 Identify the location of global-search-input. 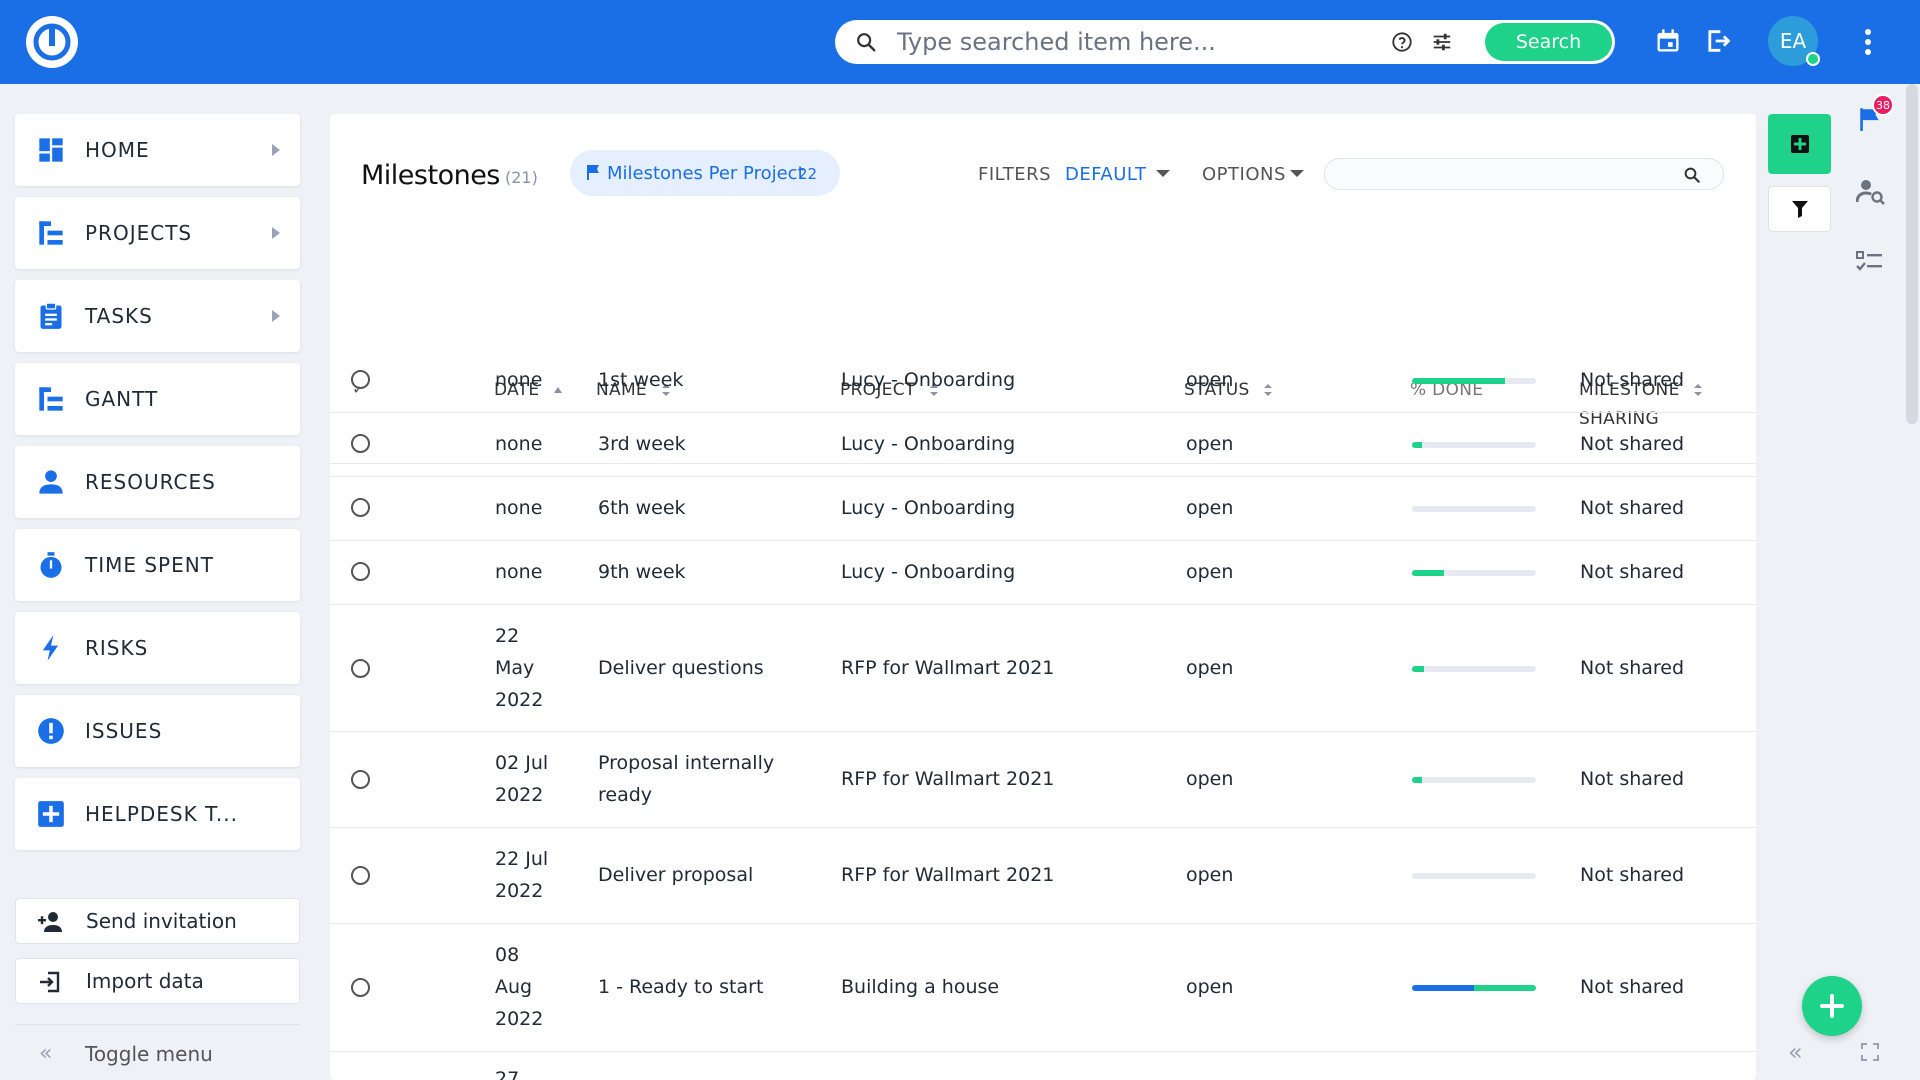
(1147, 42).